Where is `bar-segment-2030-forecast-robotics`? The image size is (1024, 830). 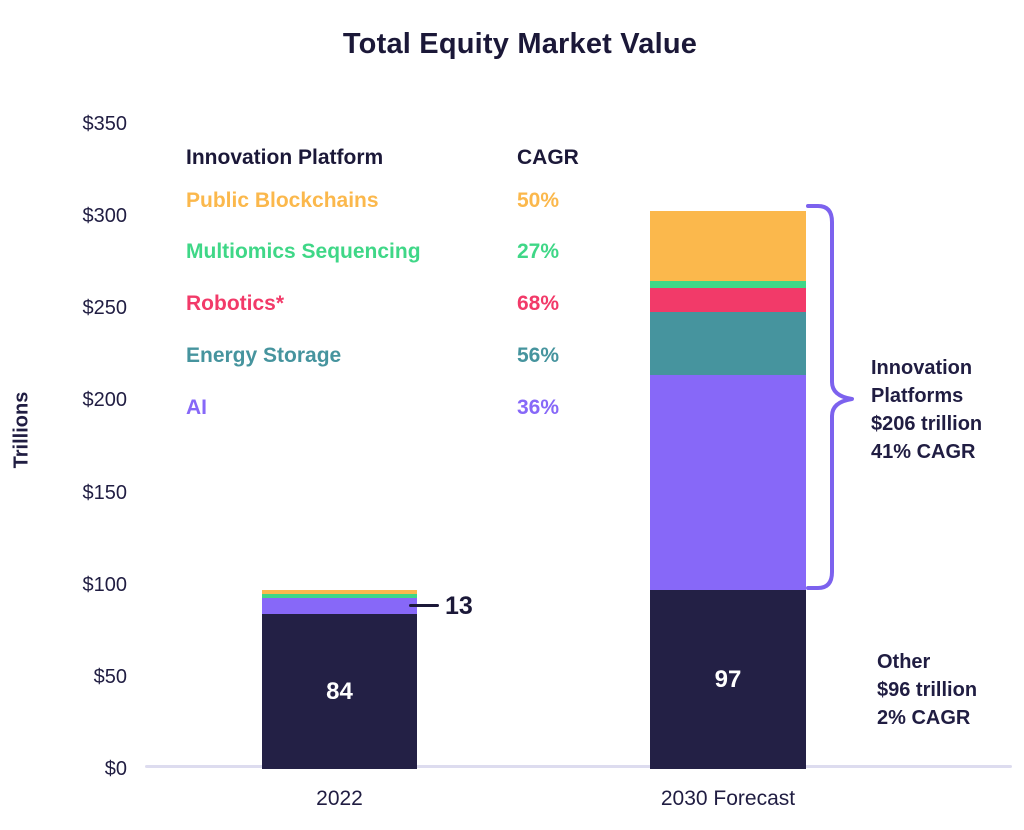
bar-segment-2030-forecast-robotics is located at coordinates (728, 300).